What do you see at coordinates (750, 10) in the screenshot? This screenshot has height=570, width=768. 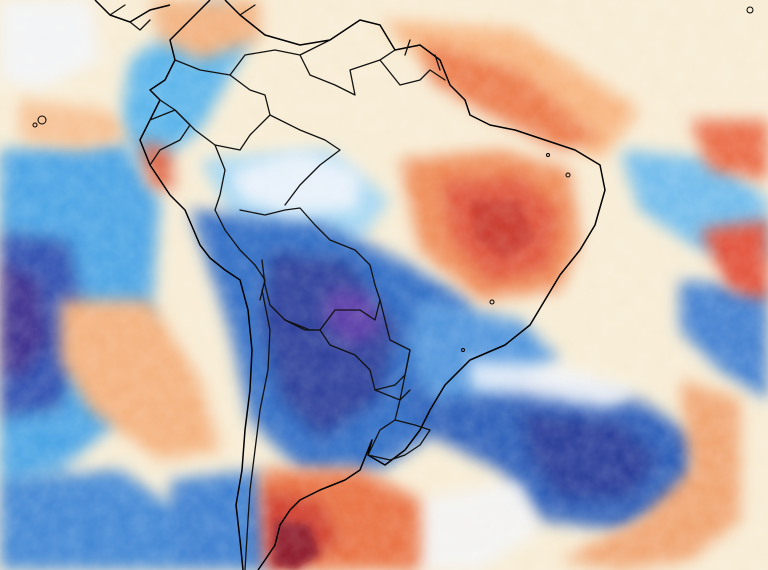 I see `island-caribbean` at bounding box center [750, 10].